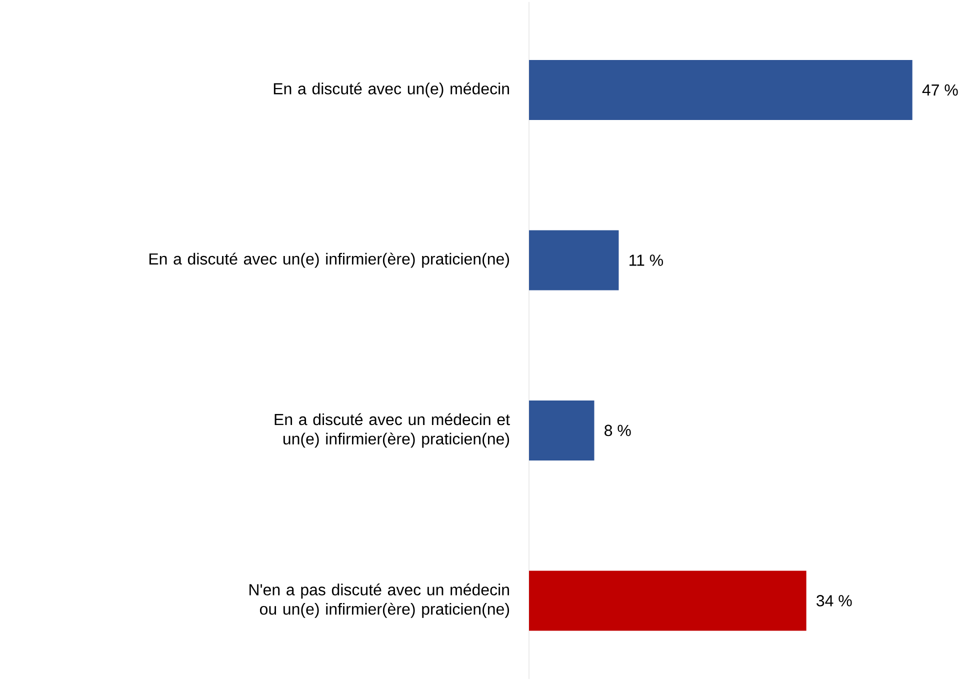 The width and height of the screenshot is (971, 689). I want to click on y-tick-label: N'en a pas discuté avec un médecin ou un(e) infirmier(ère) praticien(ne), so click(380, 600).